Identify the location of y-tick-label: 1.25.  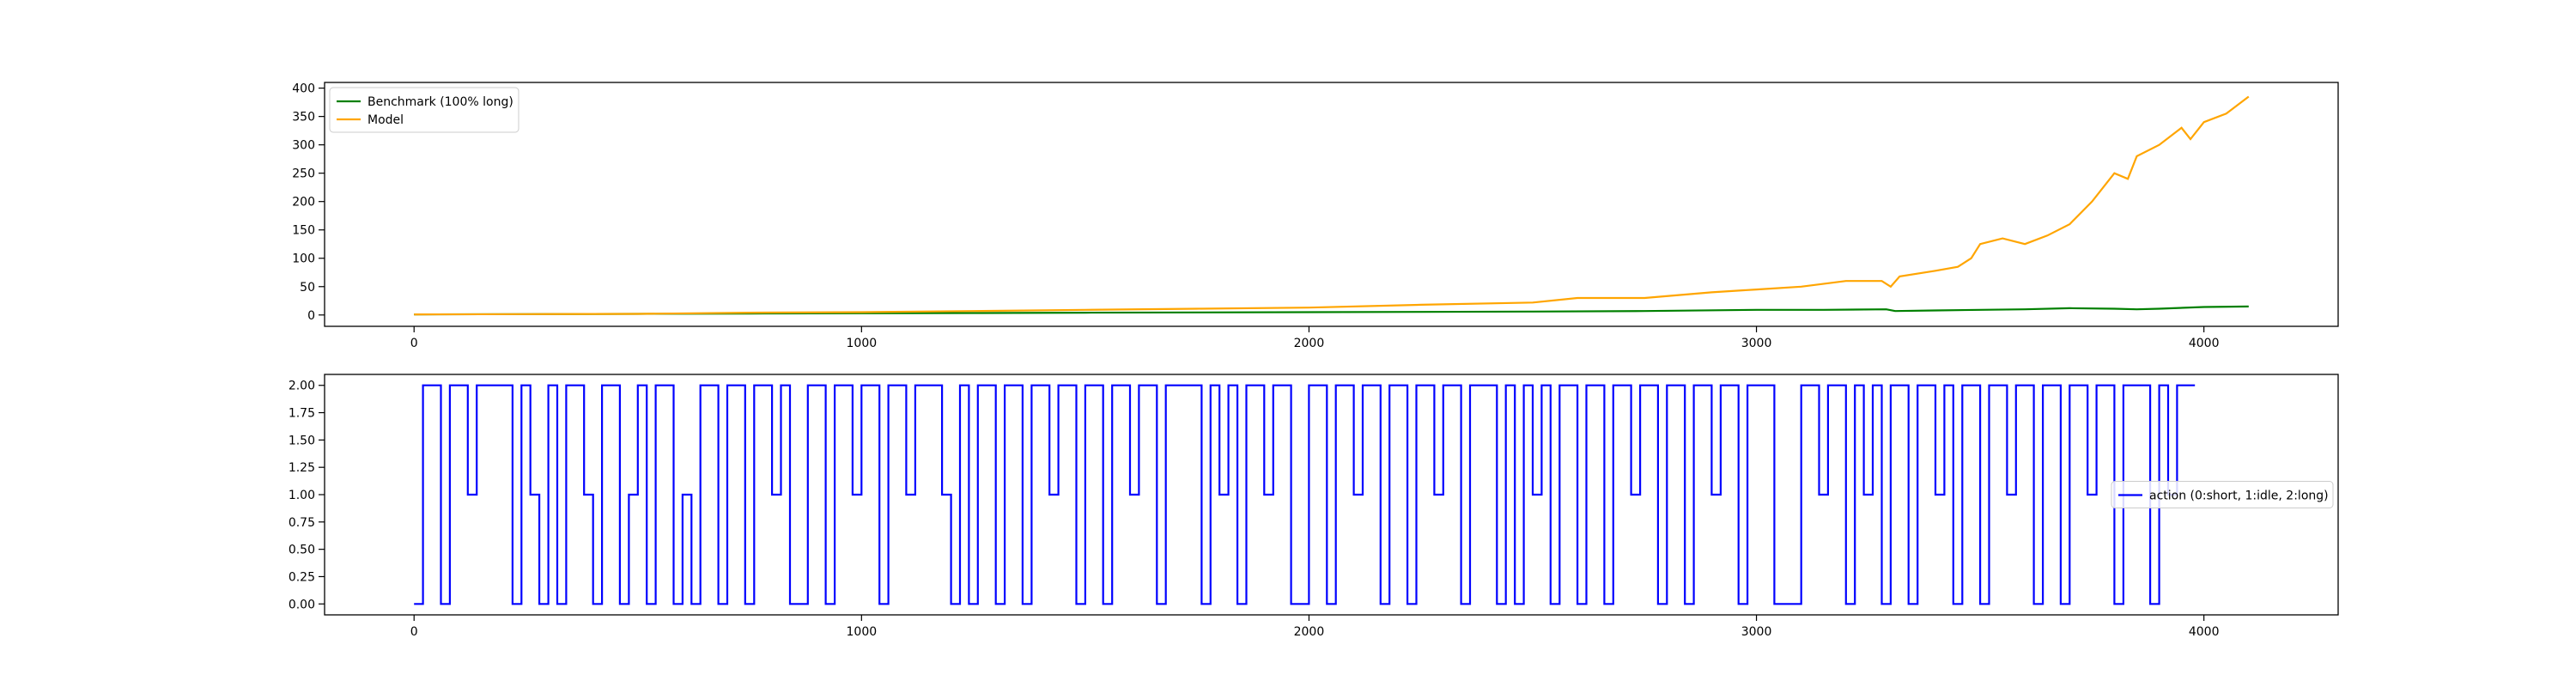
(302, 468).